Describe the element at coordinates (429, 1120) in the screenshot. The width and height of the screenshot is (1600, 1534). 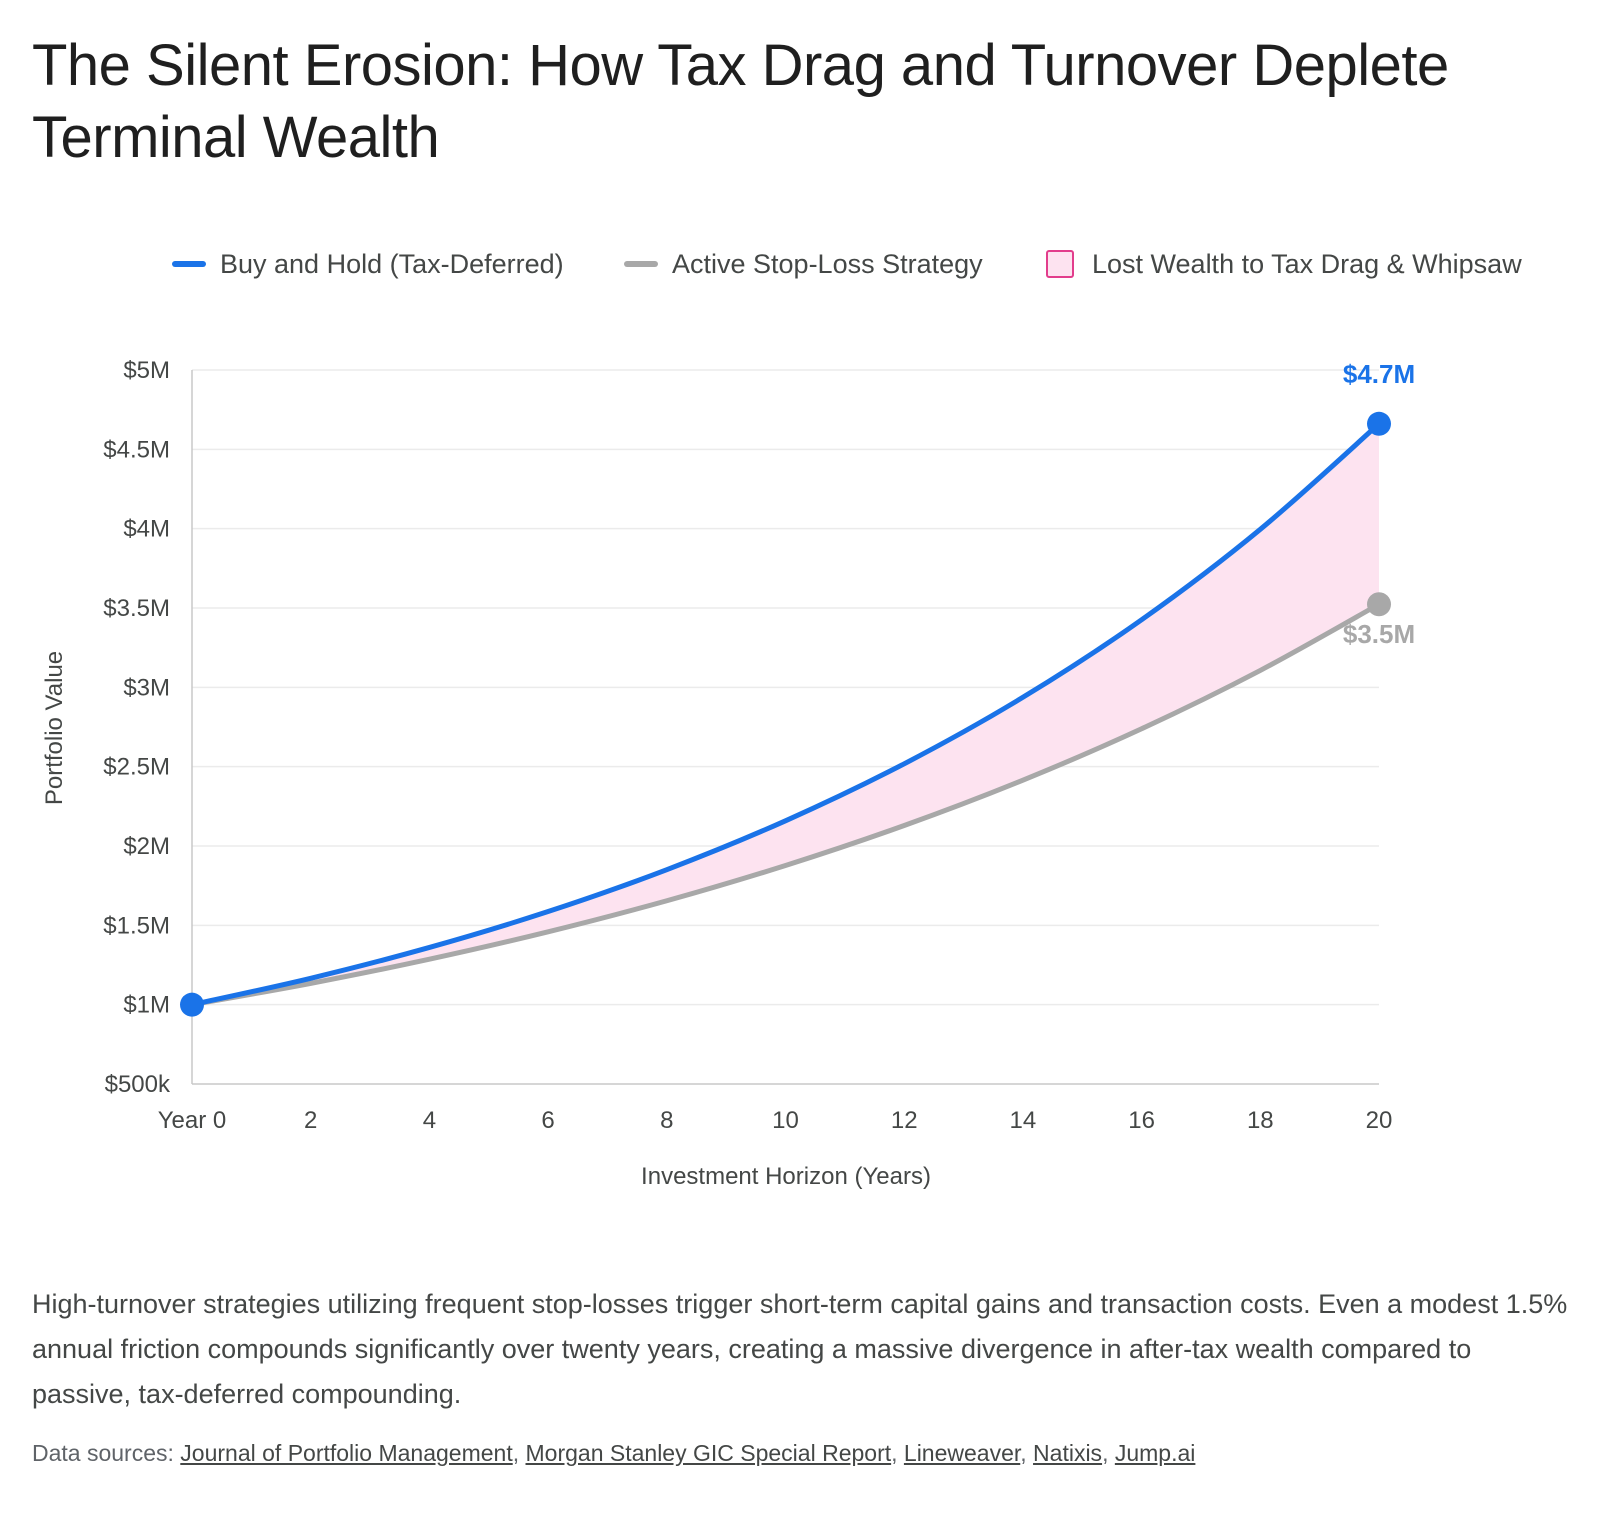
I see `x-tick-label: 4` at that location.